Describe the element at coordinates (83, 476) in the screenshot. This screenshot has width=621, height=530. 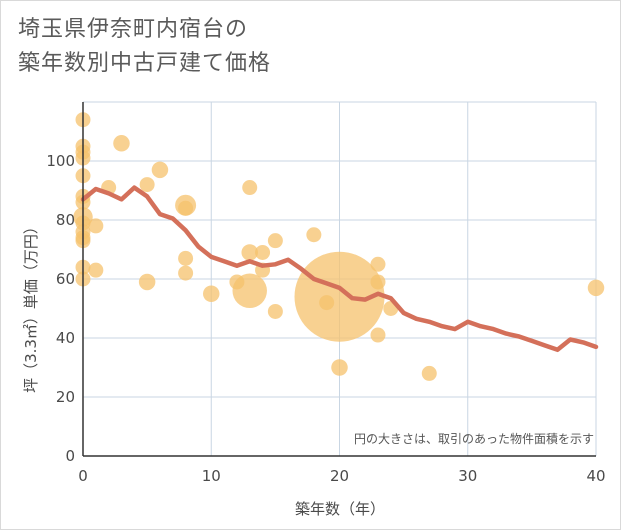
I see `x-tick-label: 0` at that location.